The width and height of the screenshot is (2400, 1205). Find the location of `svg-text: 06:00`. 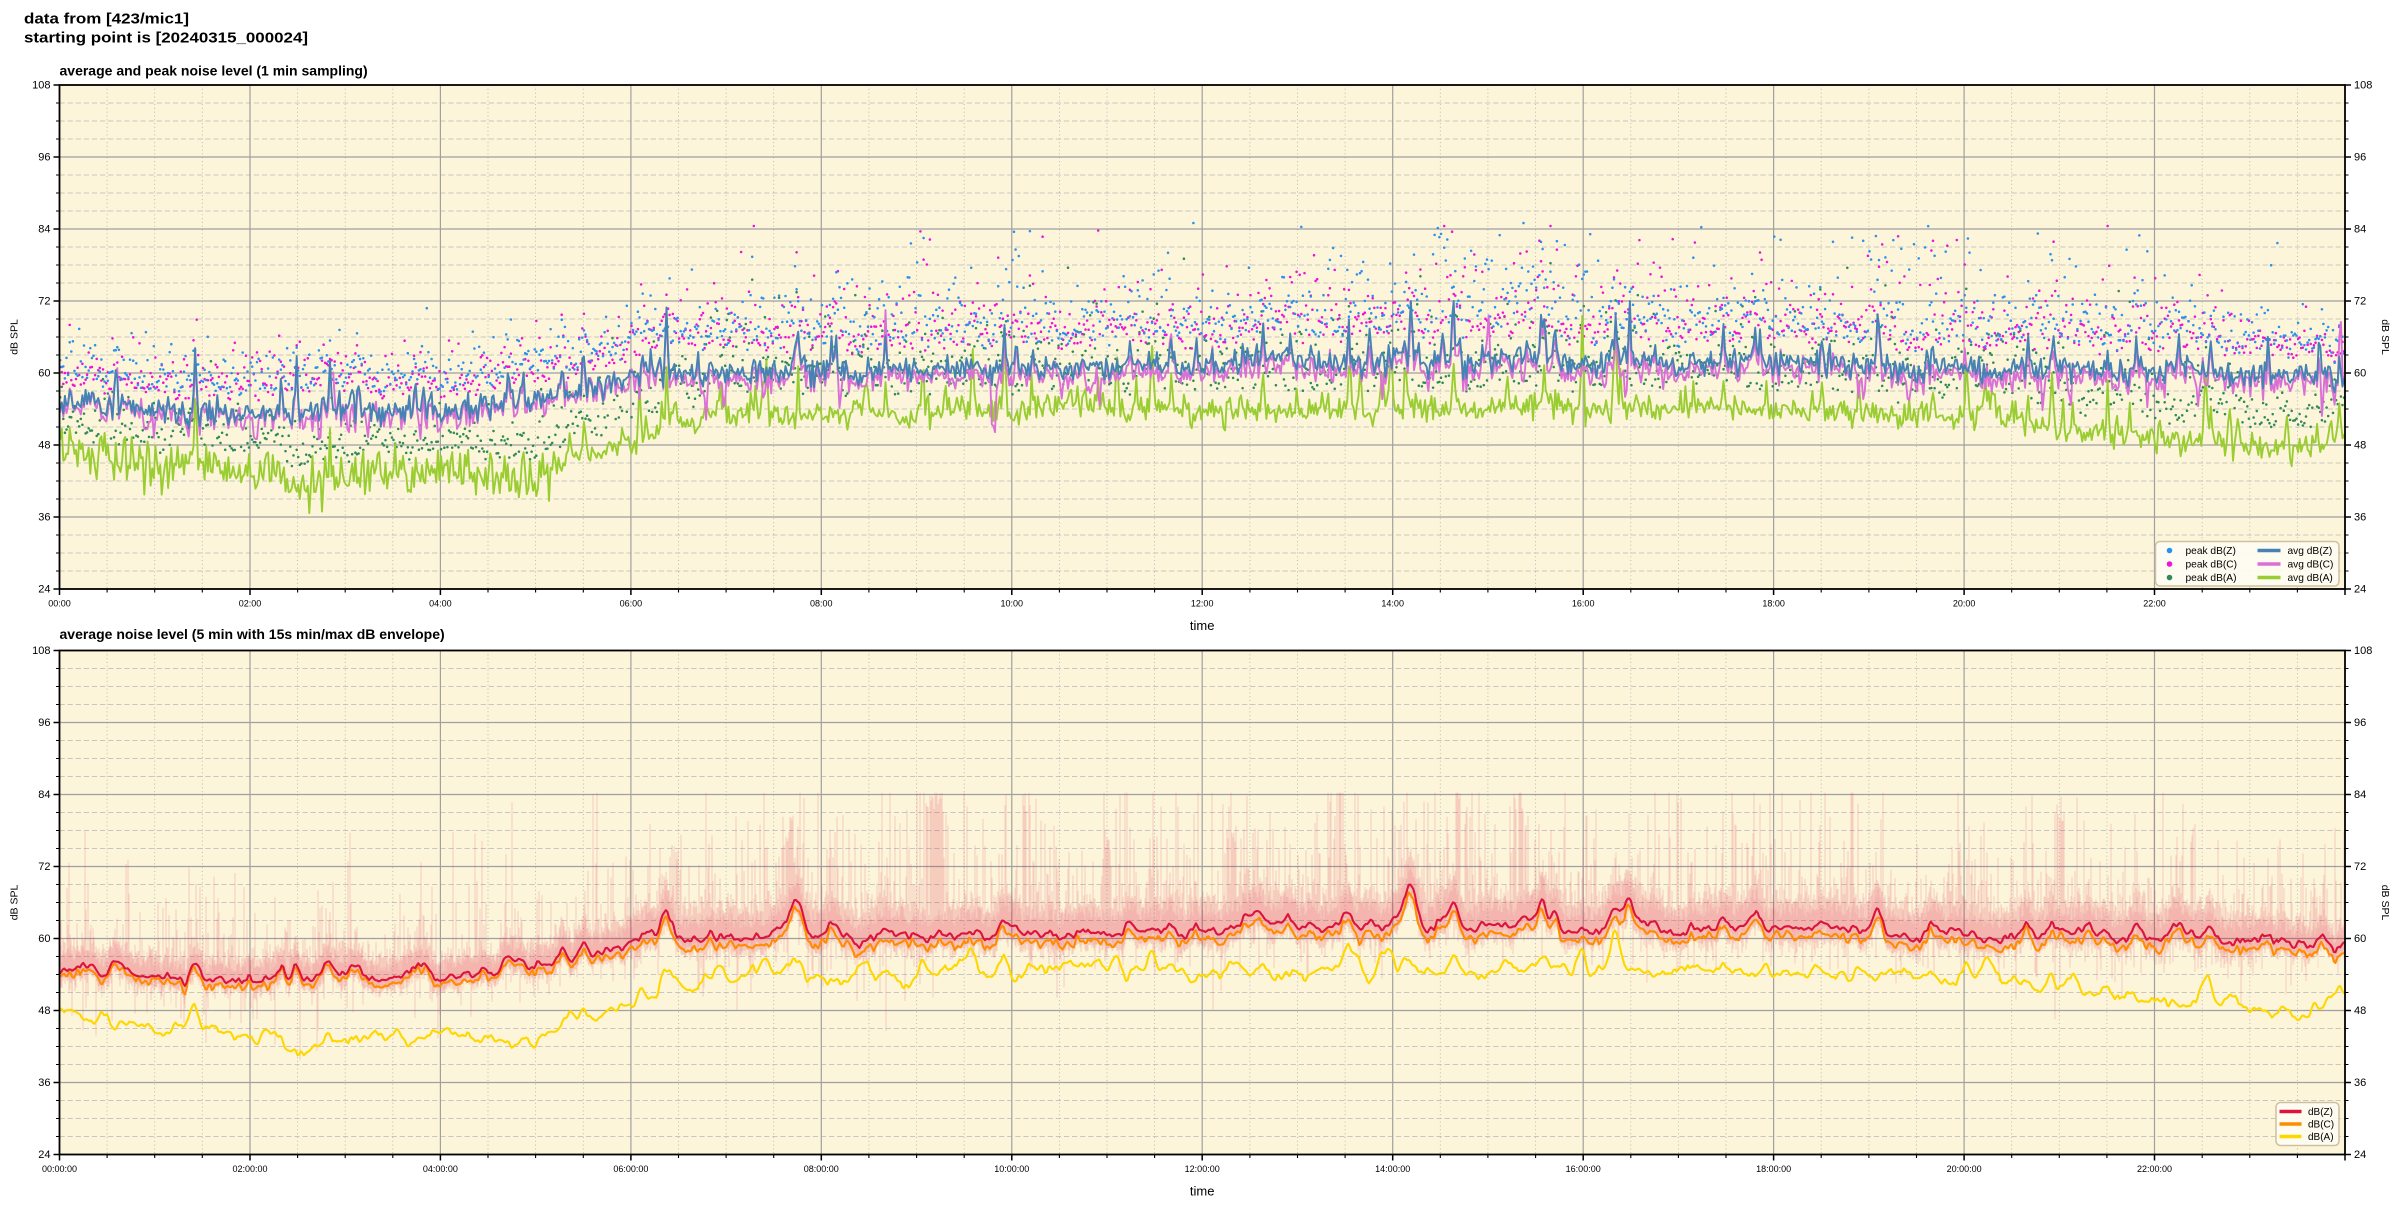

svg-text: 06:00 is located at coordinates (631, 604).